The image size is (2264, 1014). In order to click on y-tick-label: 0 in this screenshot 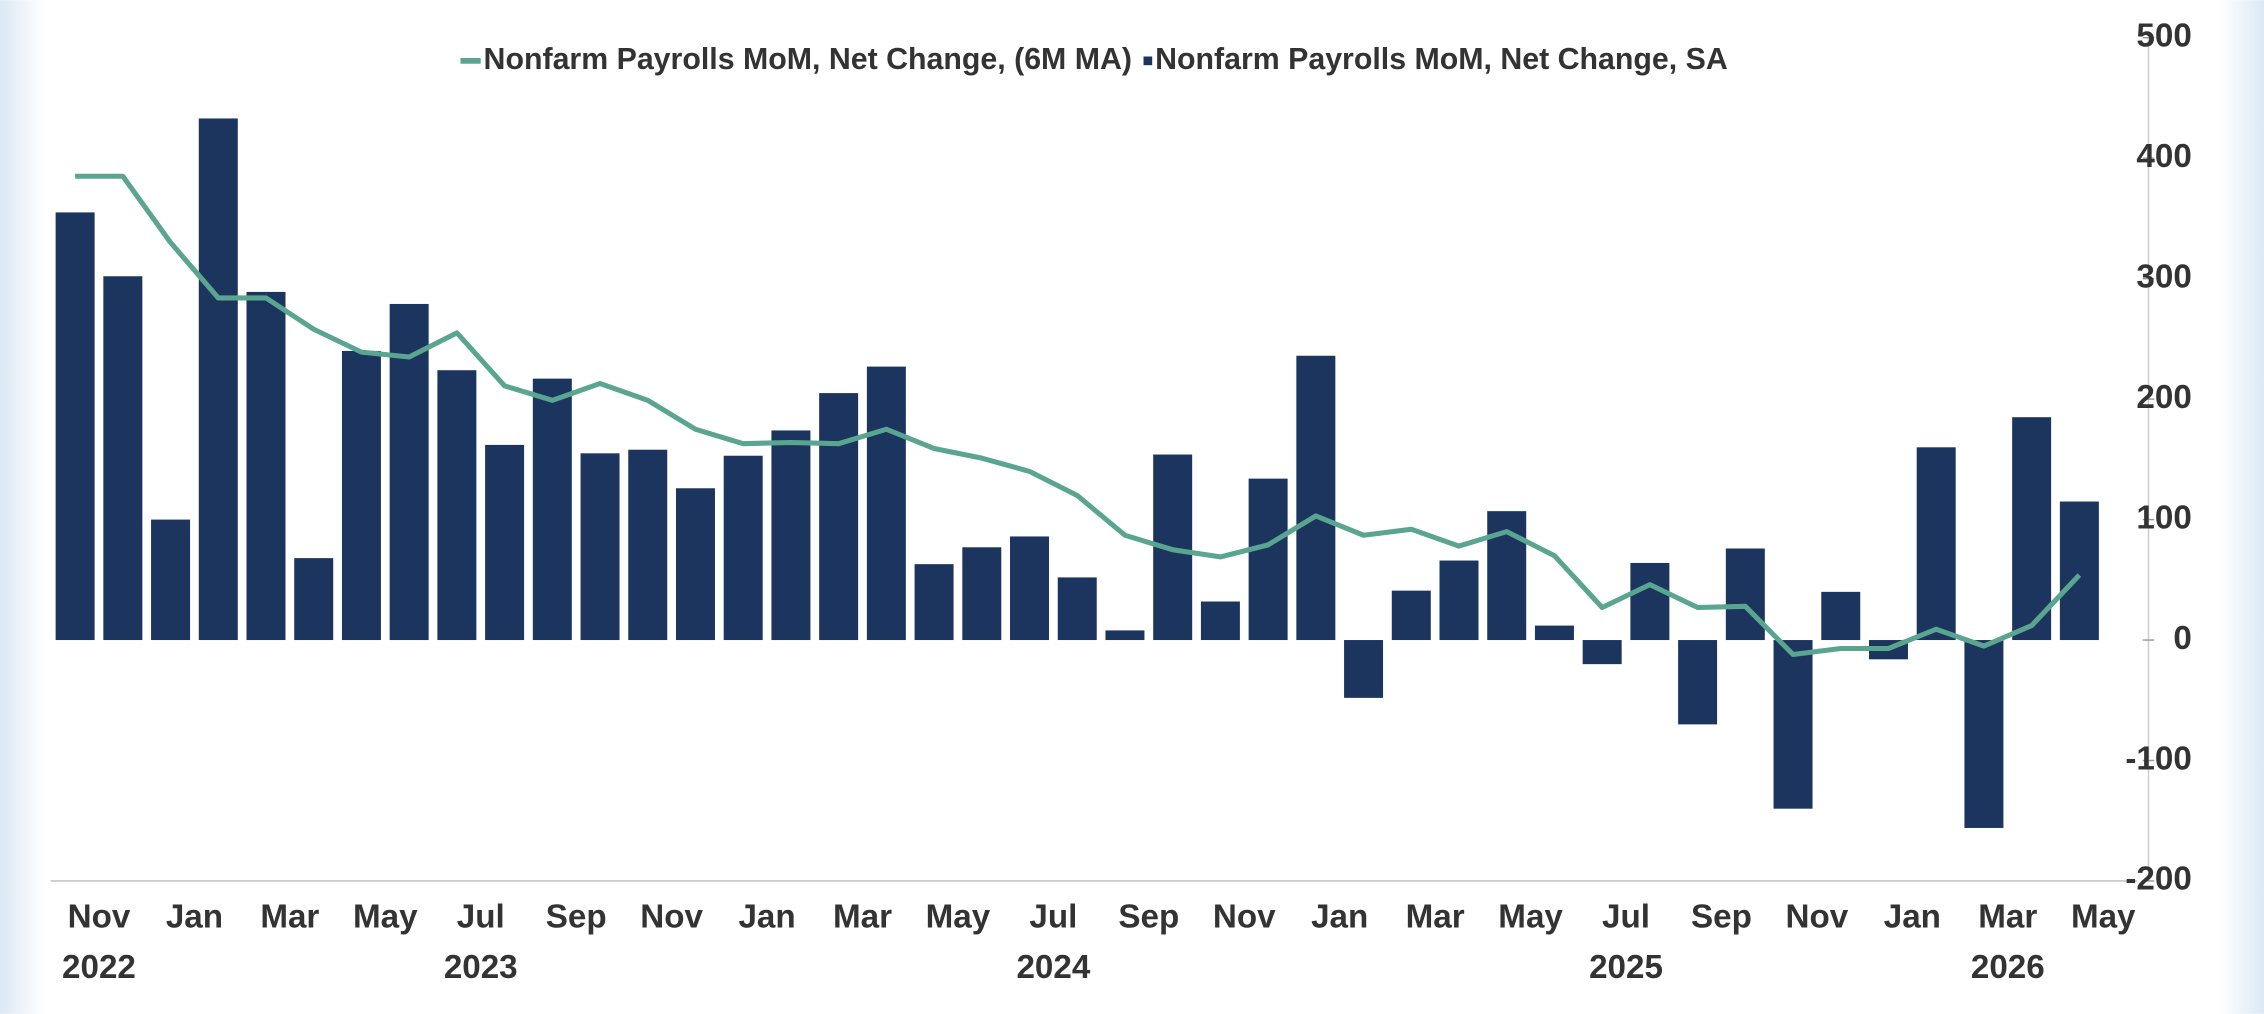, I will do `click(2182, 638)`.